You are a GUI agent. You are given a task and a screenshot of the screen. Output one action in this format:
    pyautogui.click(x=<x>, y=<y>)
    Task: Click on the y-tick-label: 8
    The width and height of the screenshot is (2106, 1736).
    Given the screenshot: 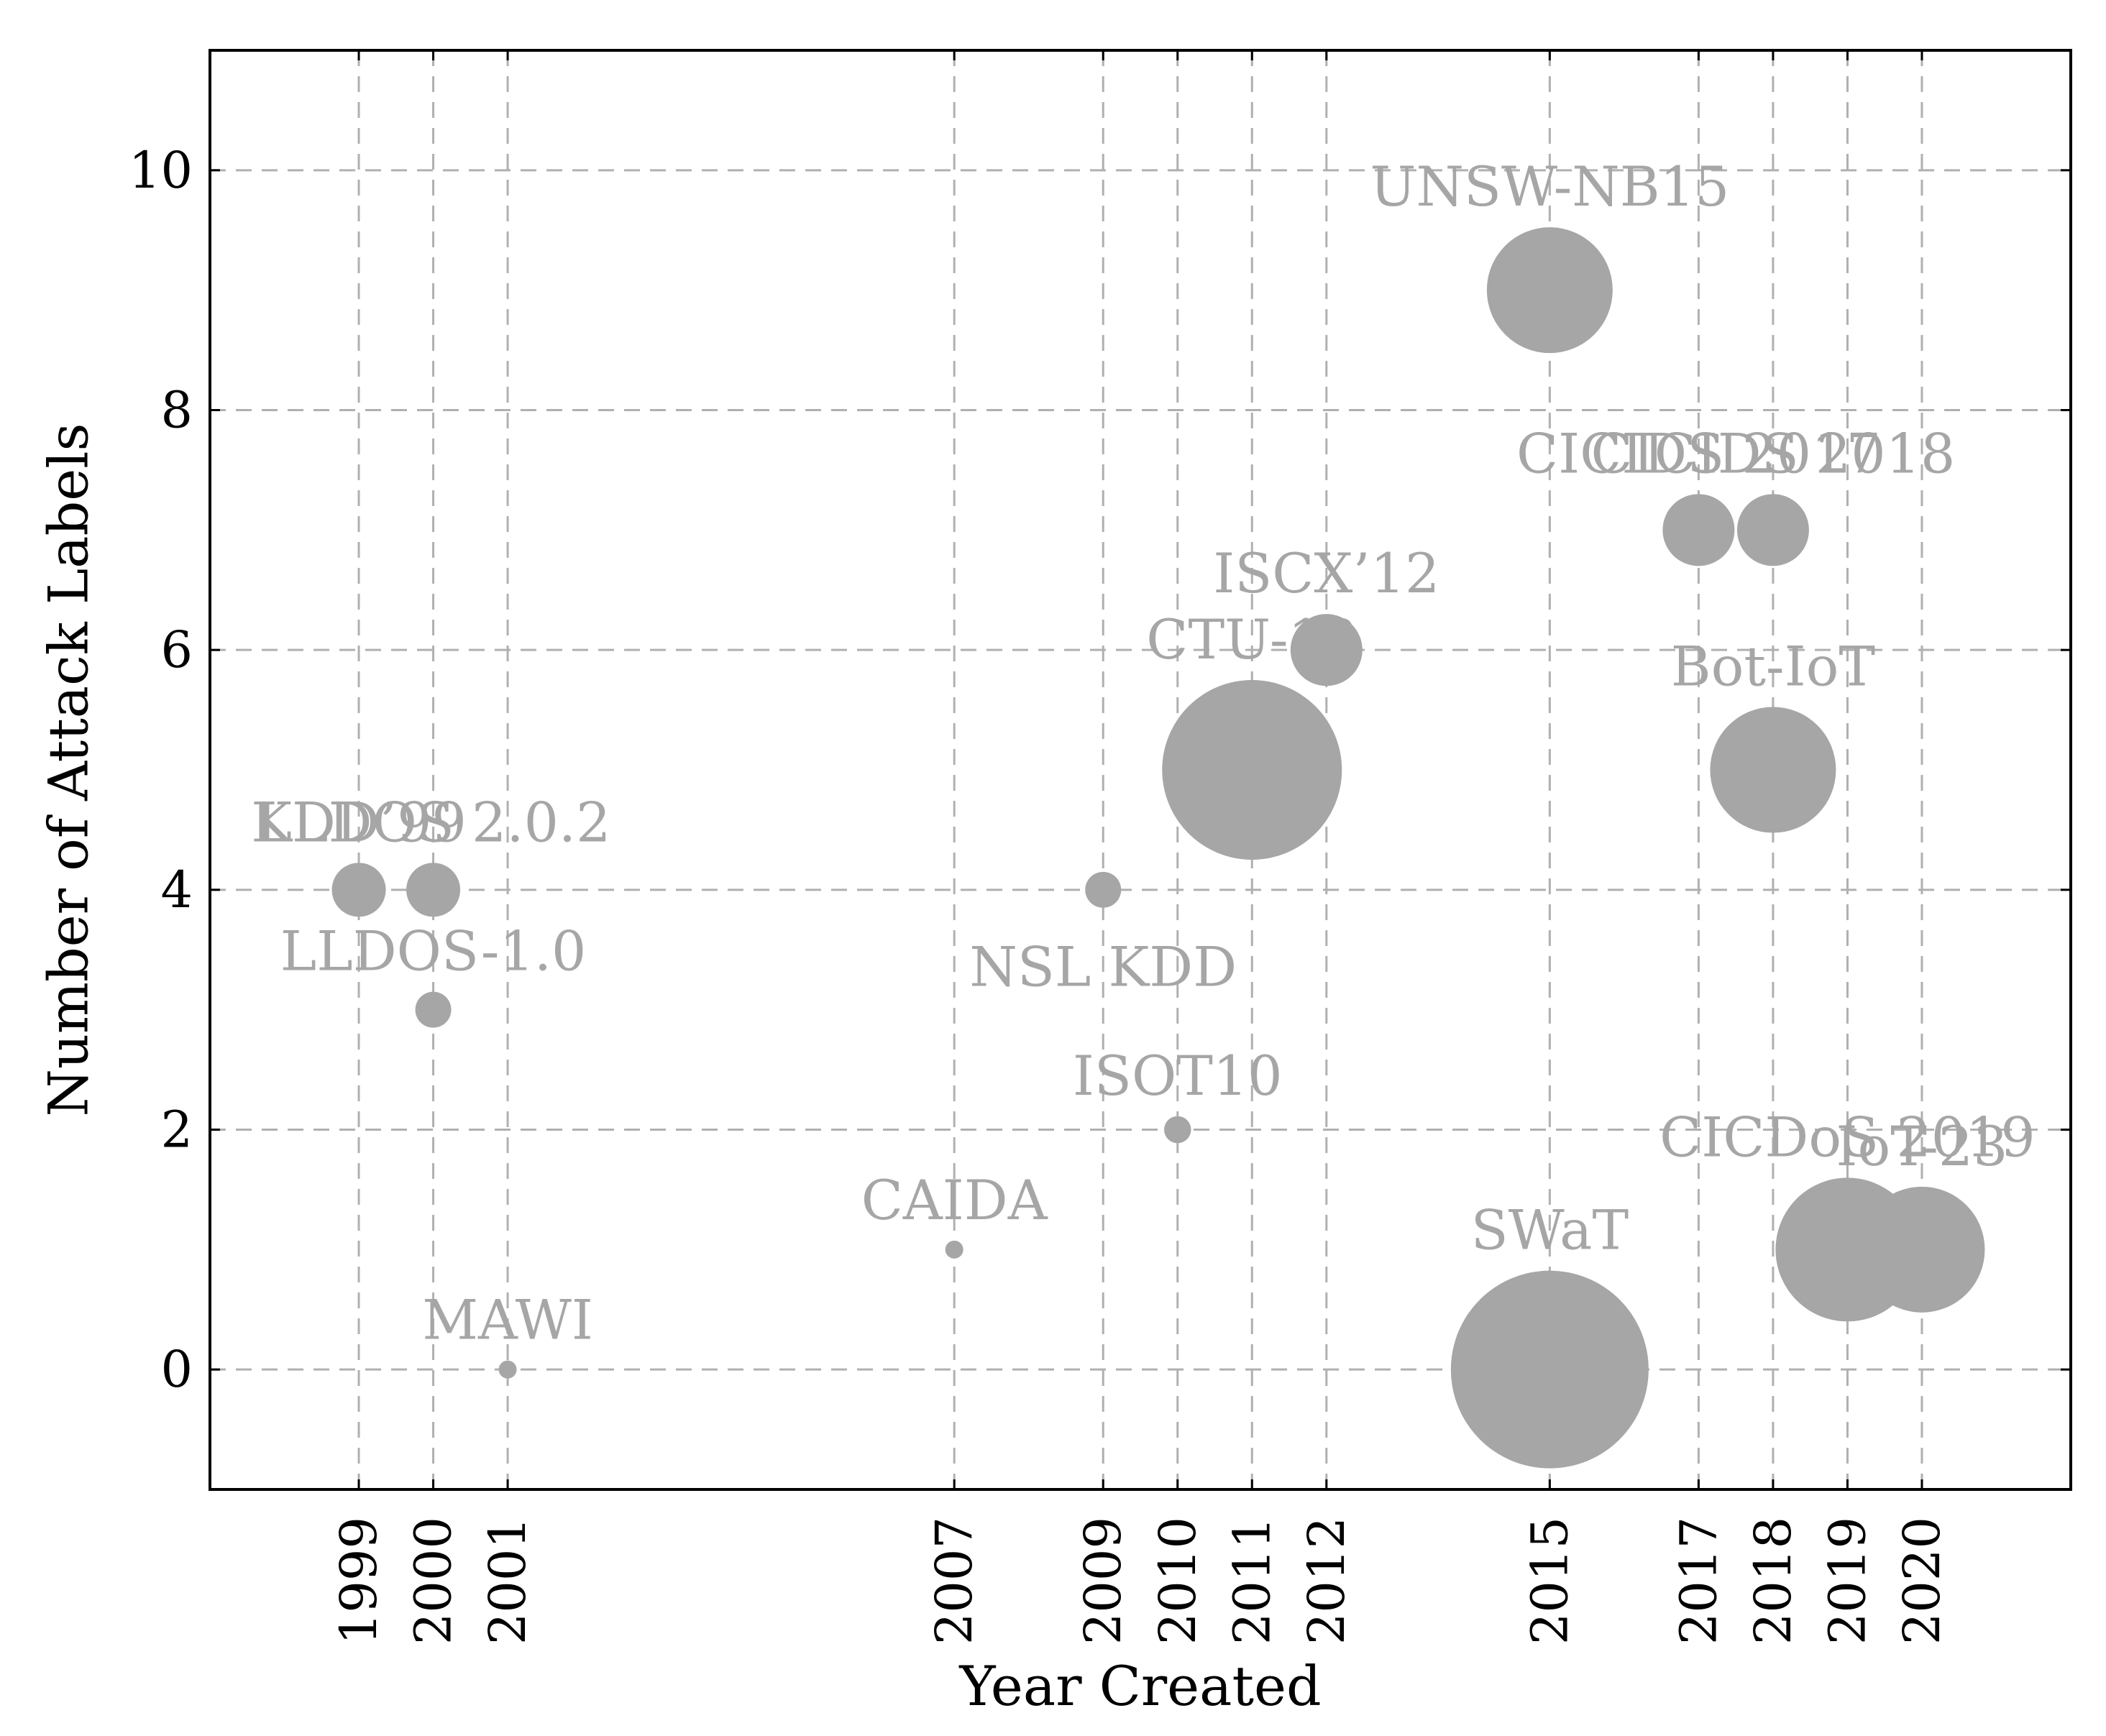 What is the action you would take?
    pyautogui.click(x=176, y=410)
    